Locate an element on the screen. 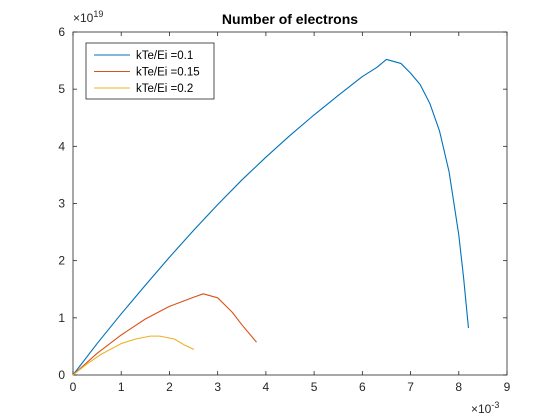 The width and height of the screenshot is (560, 420). legend-entry-2: kTe/Ei =0.15 is located at coordinates (168, 73).